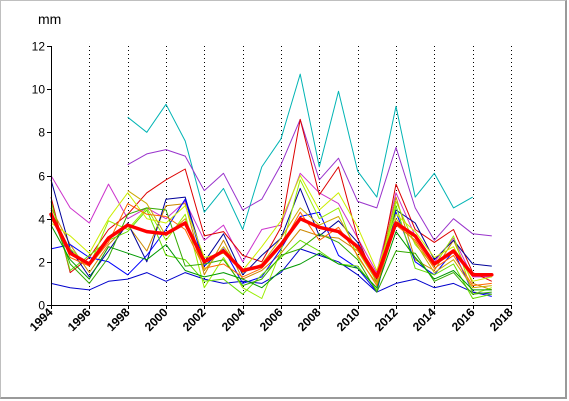 This screenshot has height=401, width=569. What do you see at coordinates (41, 306) in the screenshot?
I see `y-tick-label-0: 0` at bounding box center [41, 306].